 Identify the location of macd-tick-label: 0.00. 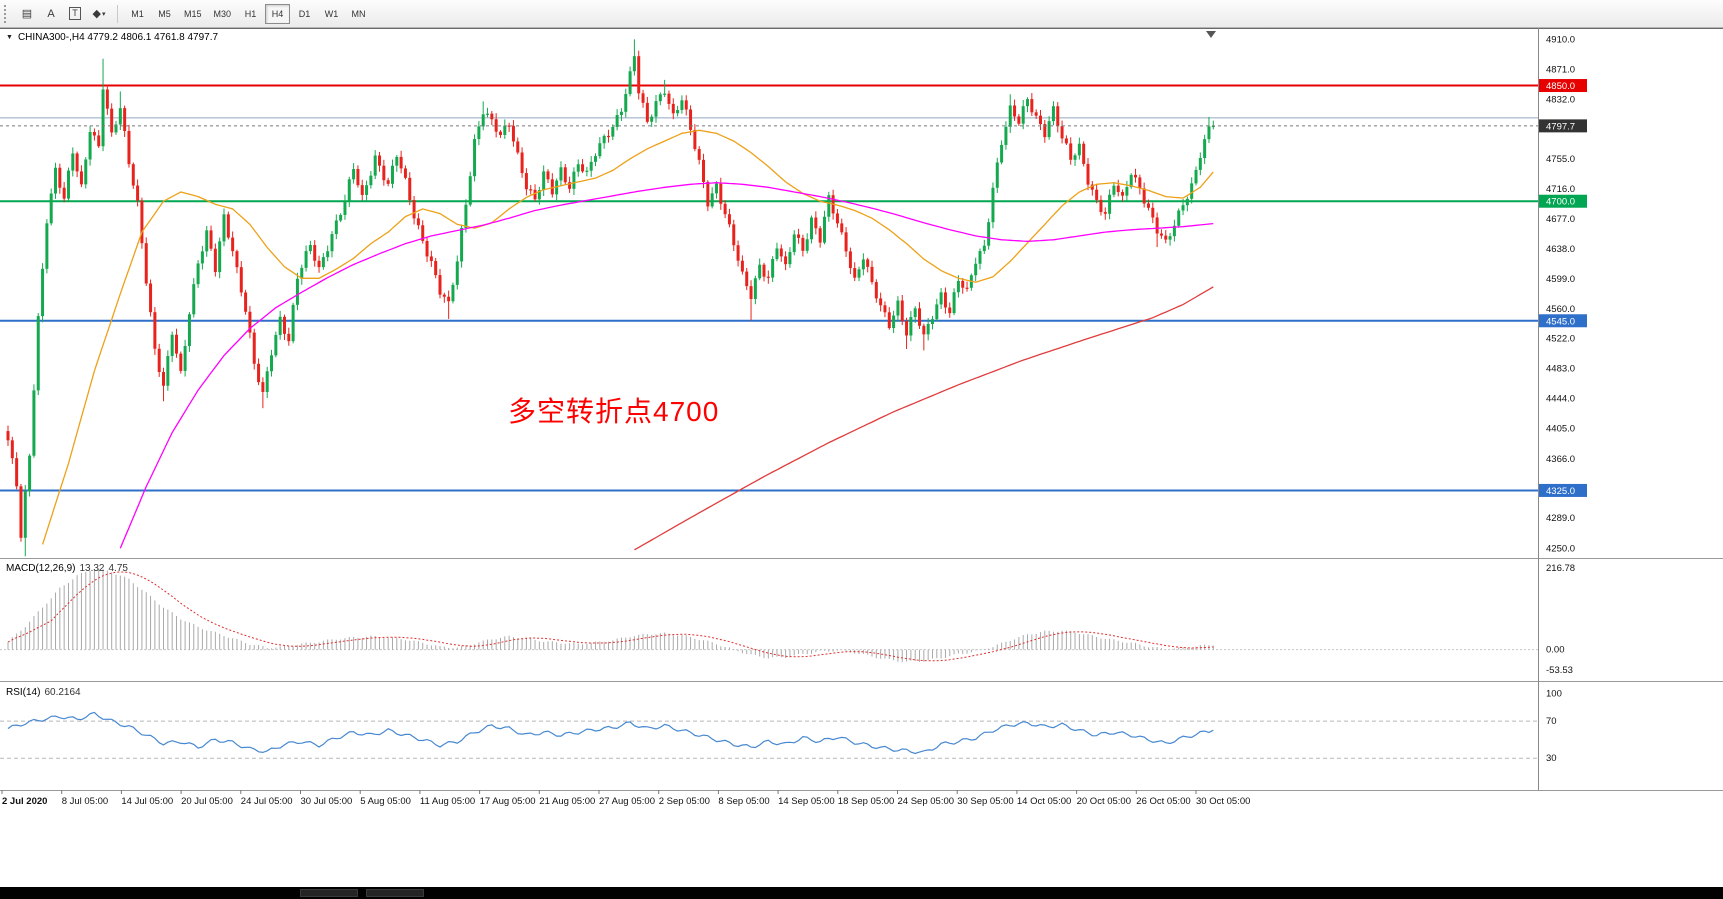
(1555, 650).